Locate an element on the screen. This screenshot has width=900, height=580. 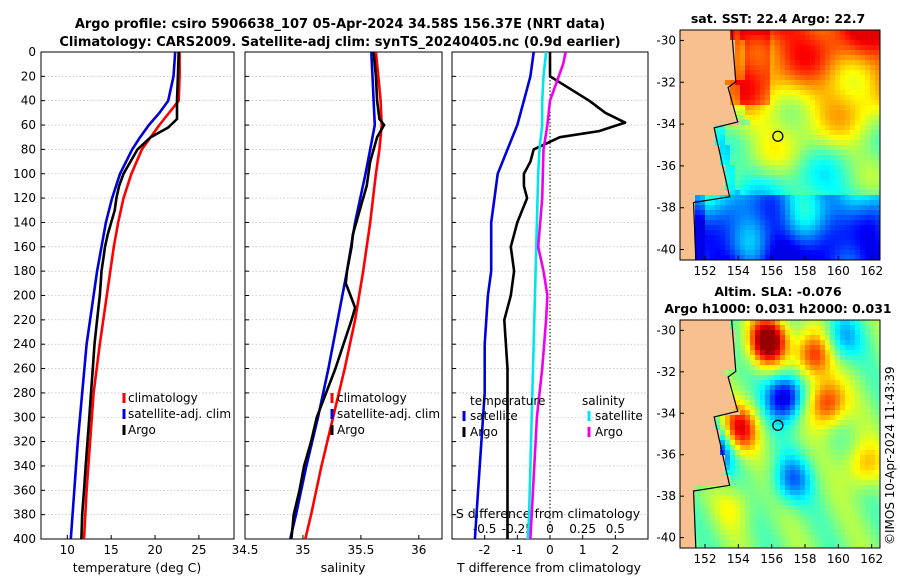
sla-lat-tick-label: -36 is located at coordinates (666, 455).